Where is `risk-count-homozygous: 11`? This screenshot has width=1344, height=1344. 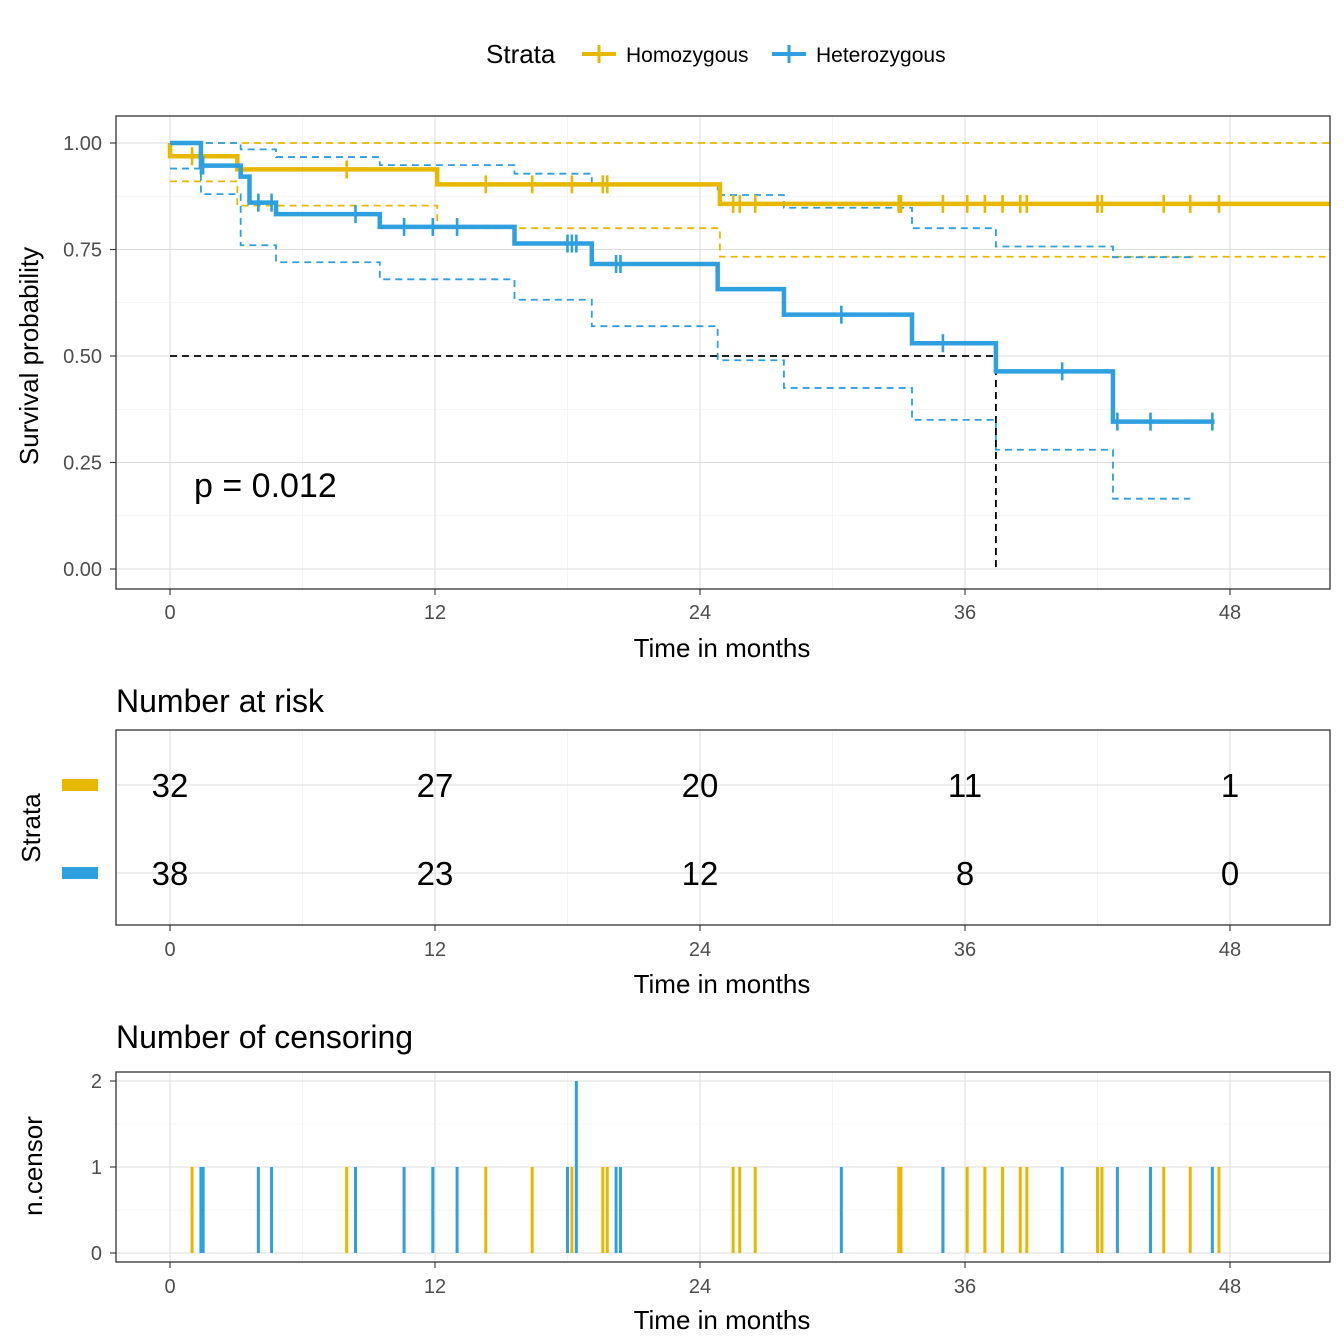
risk-count-homozygous: 11 is located at coordinates (965, 785).